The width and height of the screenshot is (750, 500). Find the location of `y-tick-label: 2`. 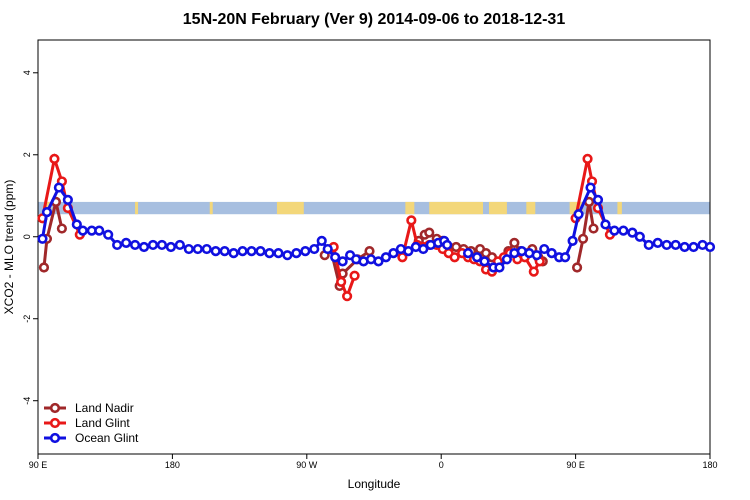

y-tick-label: 2 is located at coordinates (27, 154).